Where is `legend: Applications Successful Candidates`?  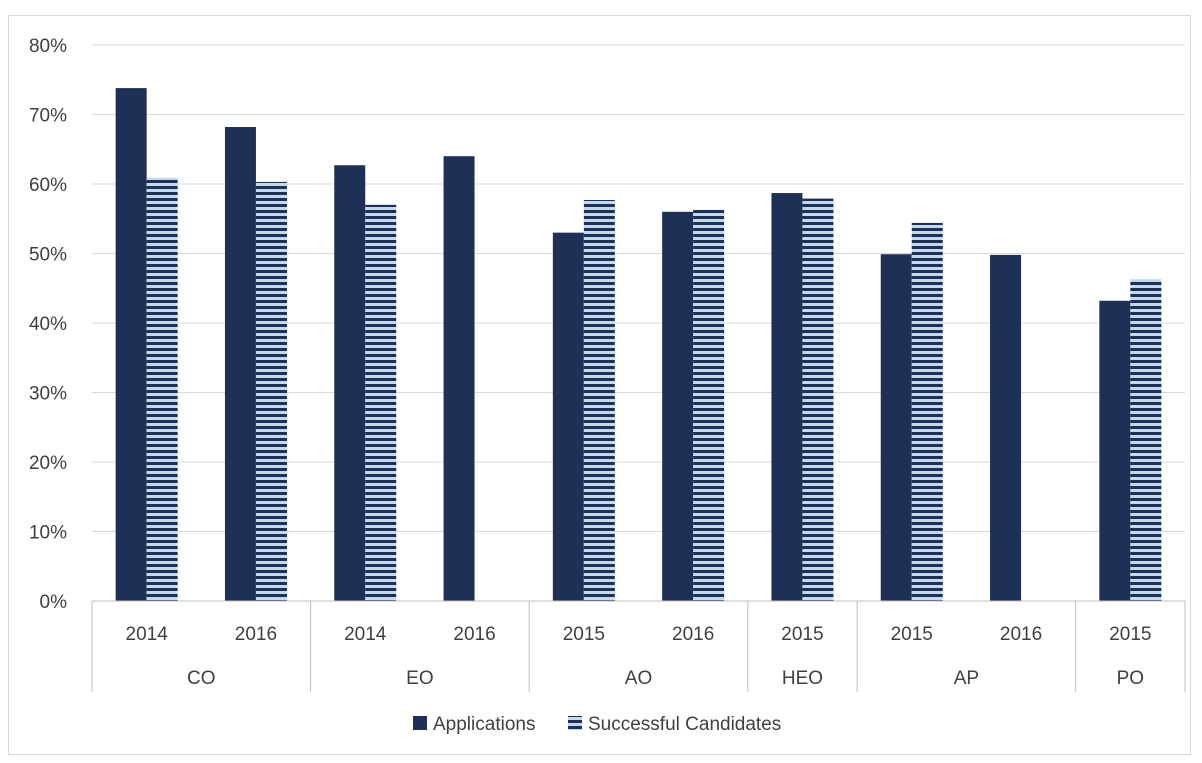 legend: Applications Successful Candidates is located at coordinates (597, 724).